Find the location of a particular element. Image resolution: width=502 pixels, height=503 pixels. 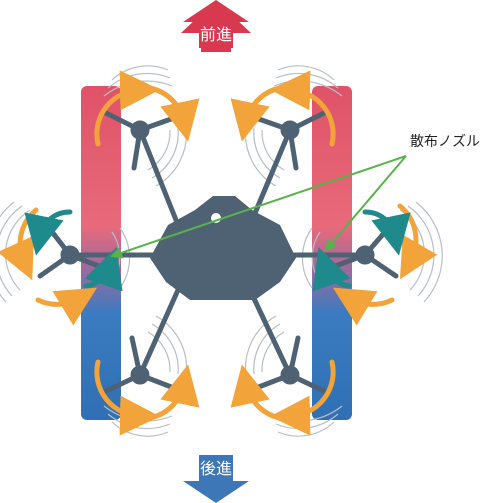

teal-rotation-arrows is located at coordinates (217, 250).